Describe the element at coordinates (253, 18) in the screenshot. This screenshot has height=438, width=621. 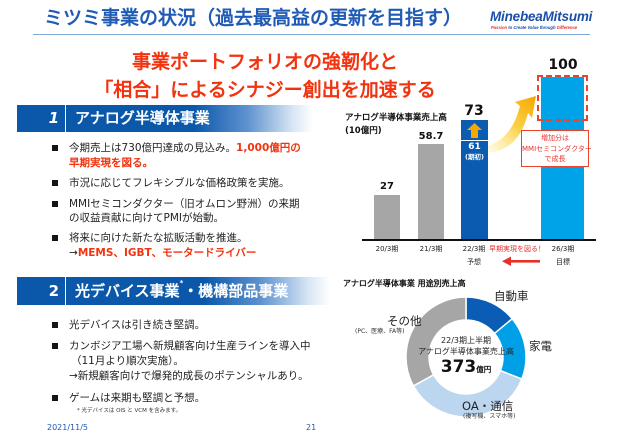
I see `page-title: ミツミ事業の状況（過去最高益の更新を目指す）` at that location.